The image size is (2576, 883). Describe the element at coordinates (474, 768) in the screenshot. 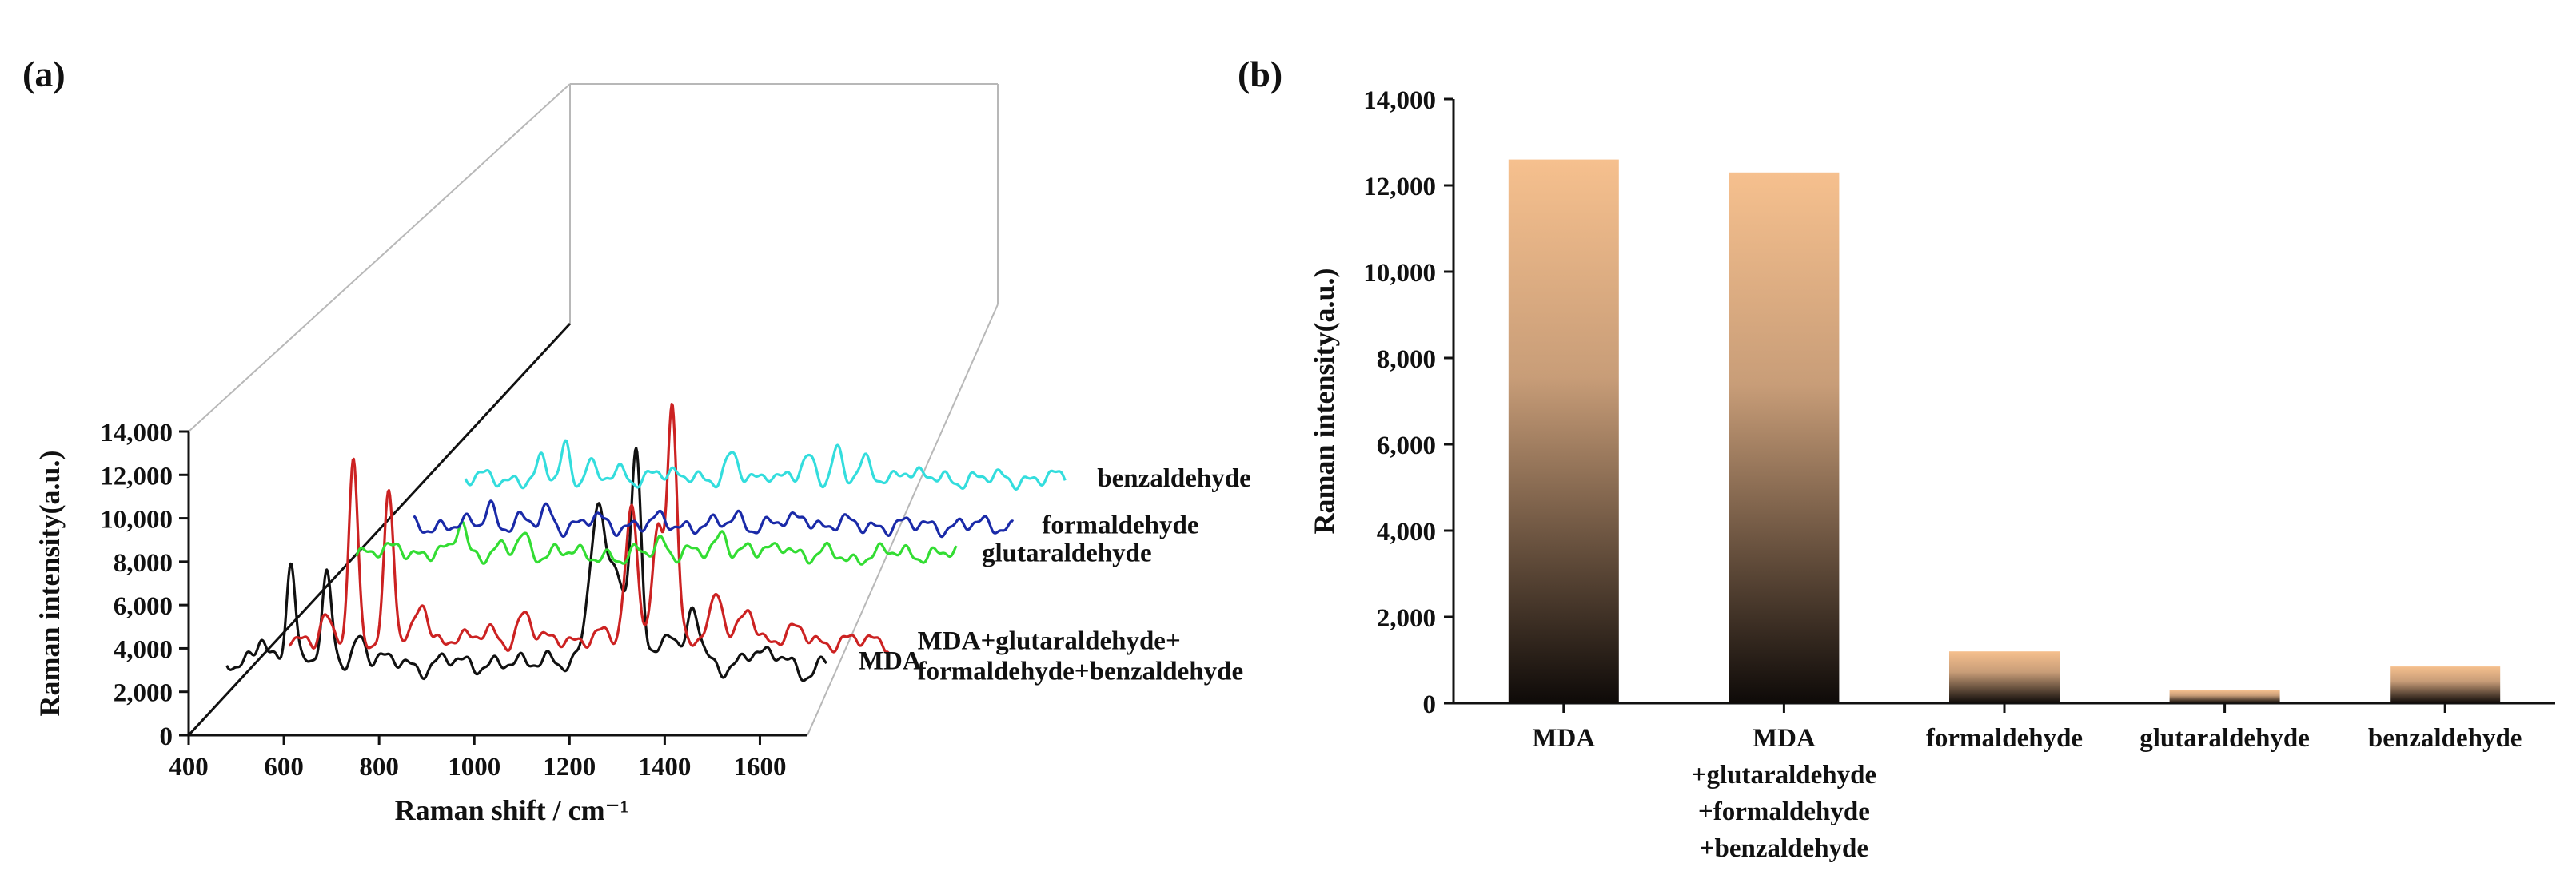

I see `x-tick-label: 1000` at that location.